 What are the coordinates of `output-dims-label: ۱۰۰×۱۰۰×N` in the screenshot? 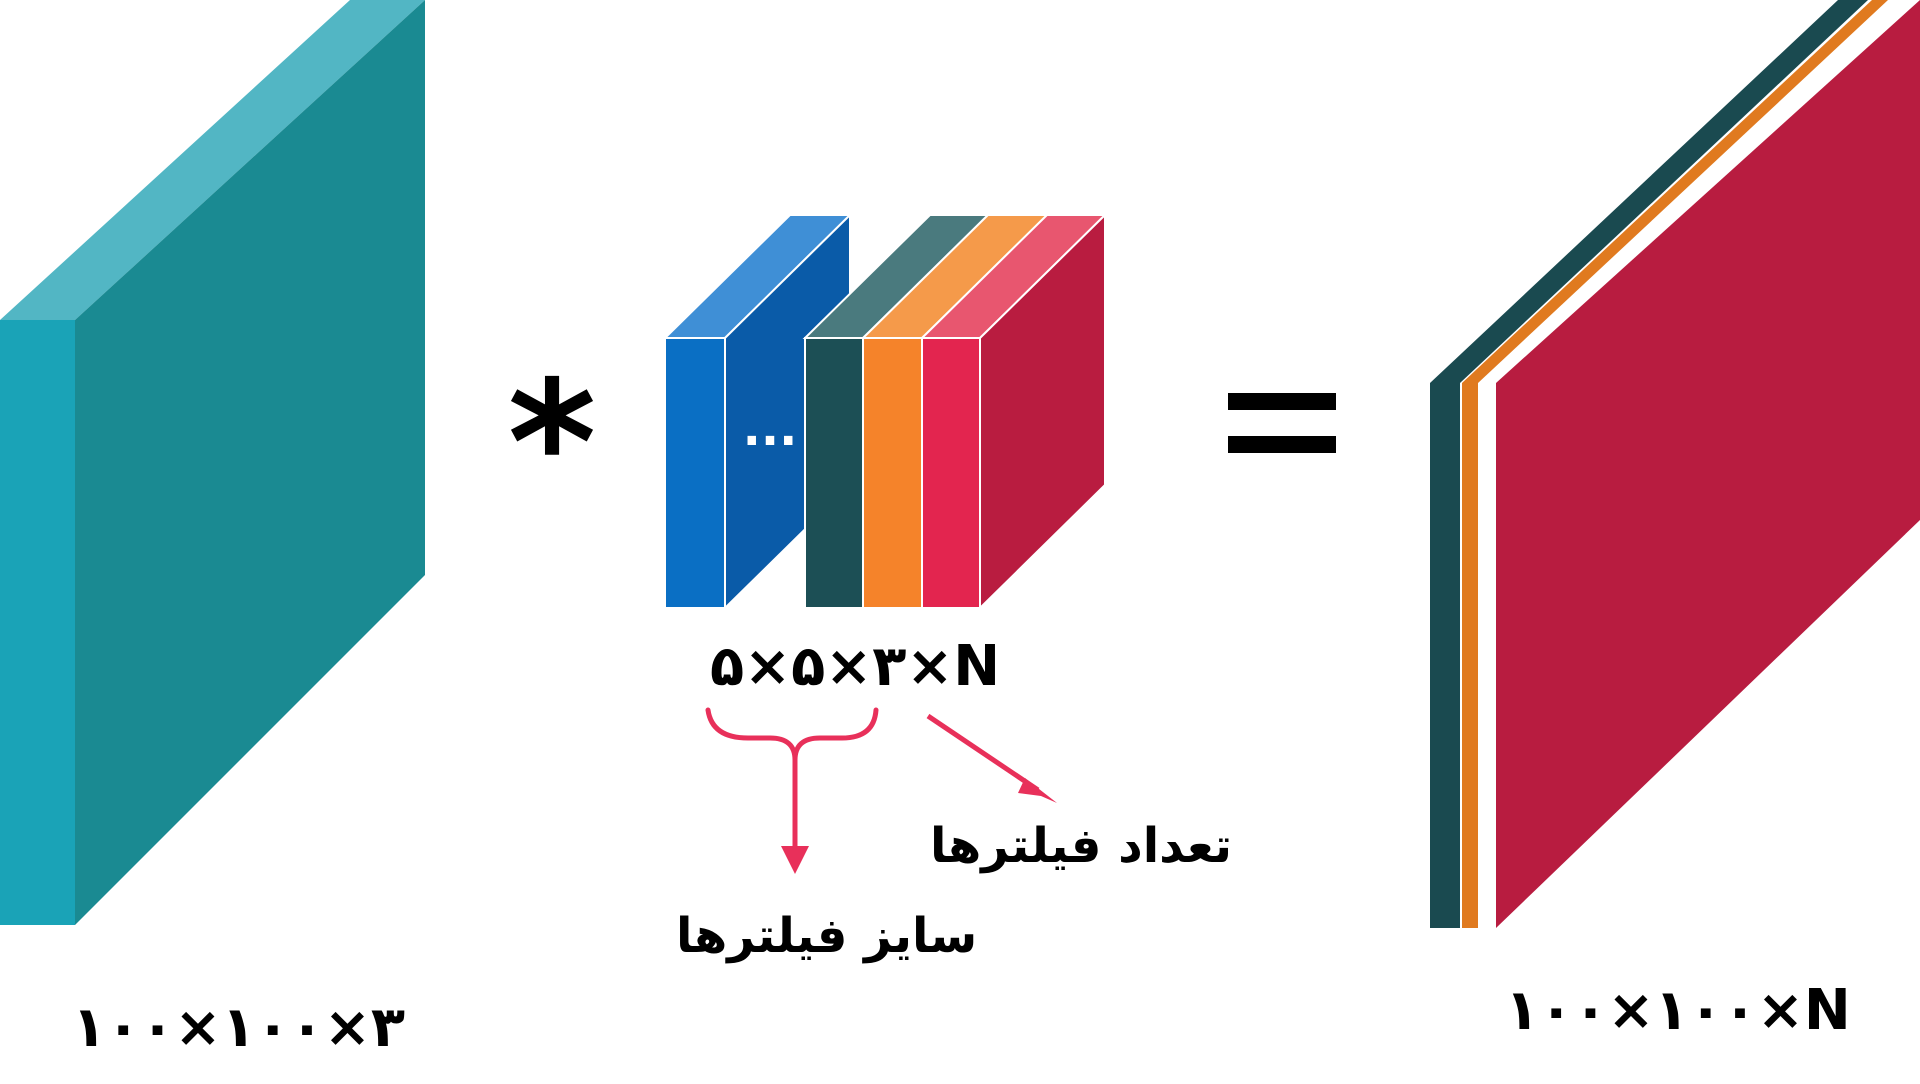 It's located at (1678, 1010).